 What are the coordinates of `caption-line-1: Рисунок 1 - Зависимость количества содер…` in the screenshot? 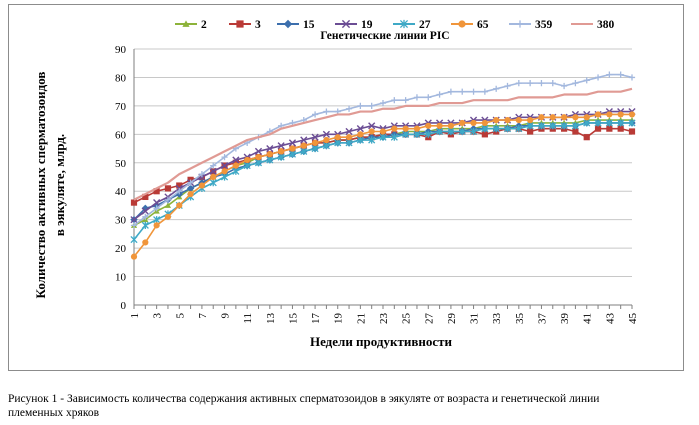 It's located at (304, 399).